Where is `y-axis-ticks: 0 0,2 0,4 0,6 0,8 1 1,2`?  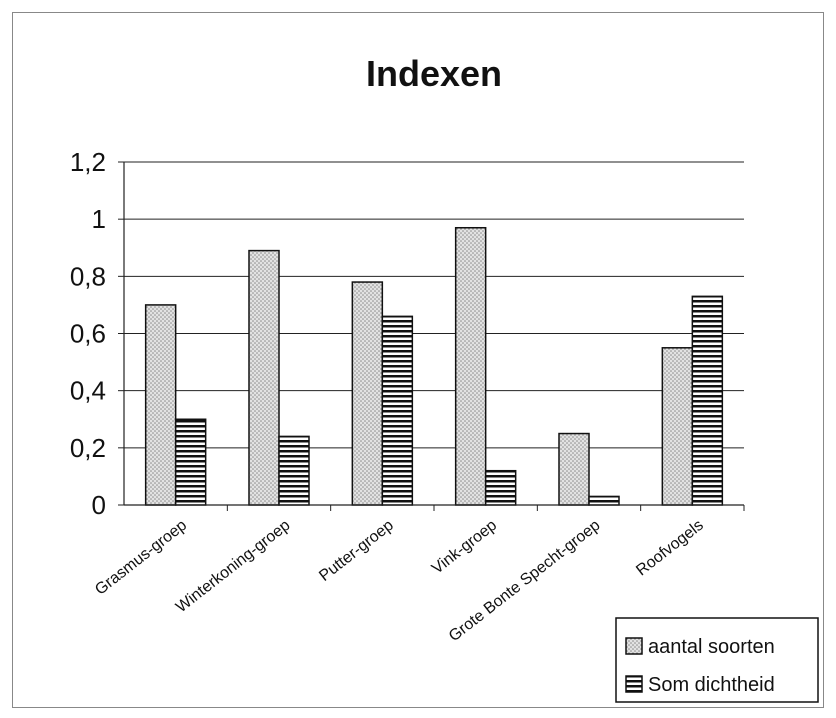
y-axis-ticks: 0 0,2 0,4 0,6 0,8 1 1,2 is located at coordinates (97, 333).